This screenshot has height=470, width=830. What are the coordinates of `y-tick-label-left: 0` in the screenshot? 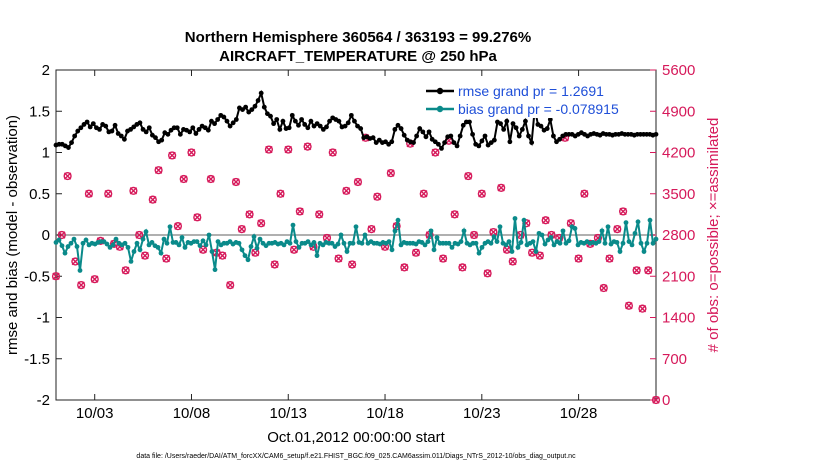 It's located at (46, 235).